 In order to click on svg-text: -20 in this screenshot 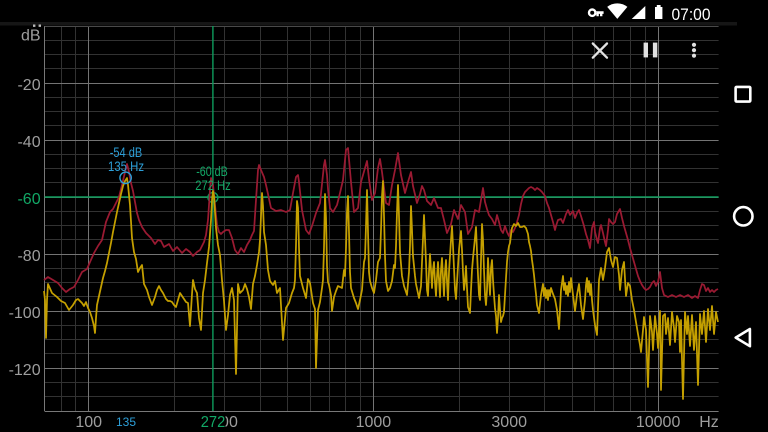, I will do `click(28, 85)`.